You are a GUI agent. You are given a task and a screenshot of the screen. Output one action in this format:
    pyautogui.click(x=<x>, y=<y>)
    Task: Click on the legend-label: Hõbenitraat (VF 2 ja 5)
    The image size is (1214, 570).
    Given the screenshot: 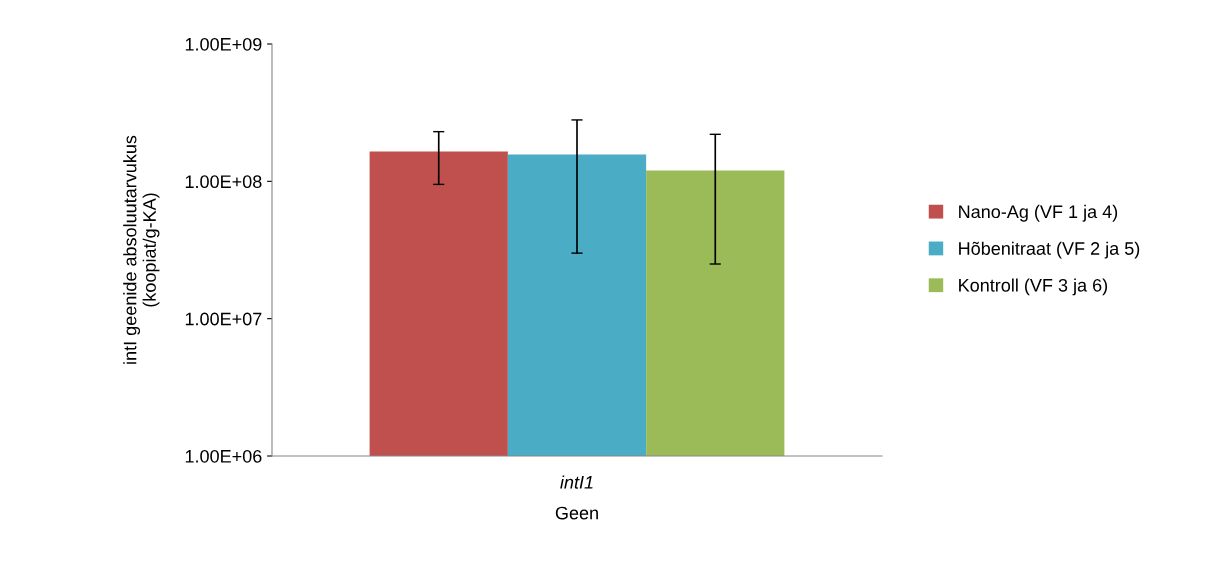 What is the action you would take?
    pyautogui.click(x=1049, y=250)
    